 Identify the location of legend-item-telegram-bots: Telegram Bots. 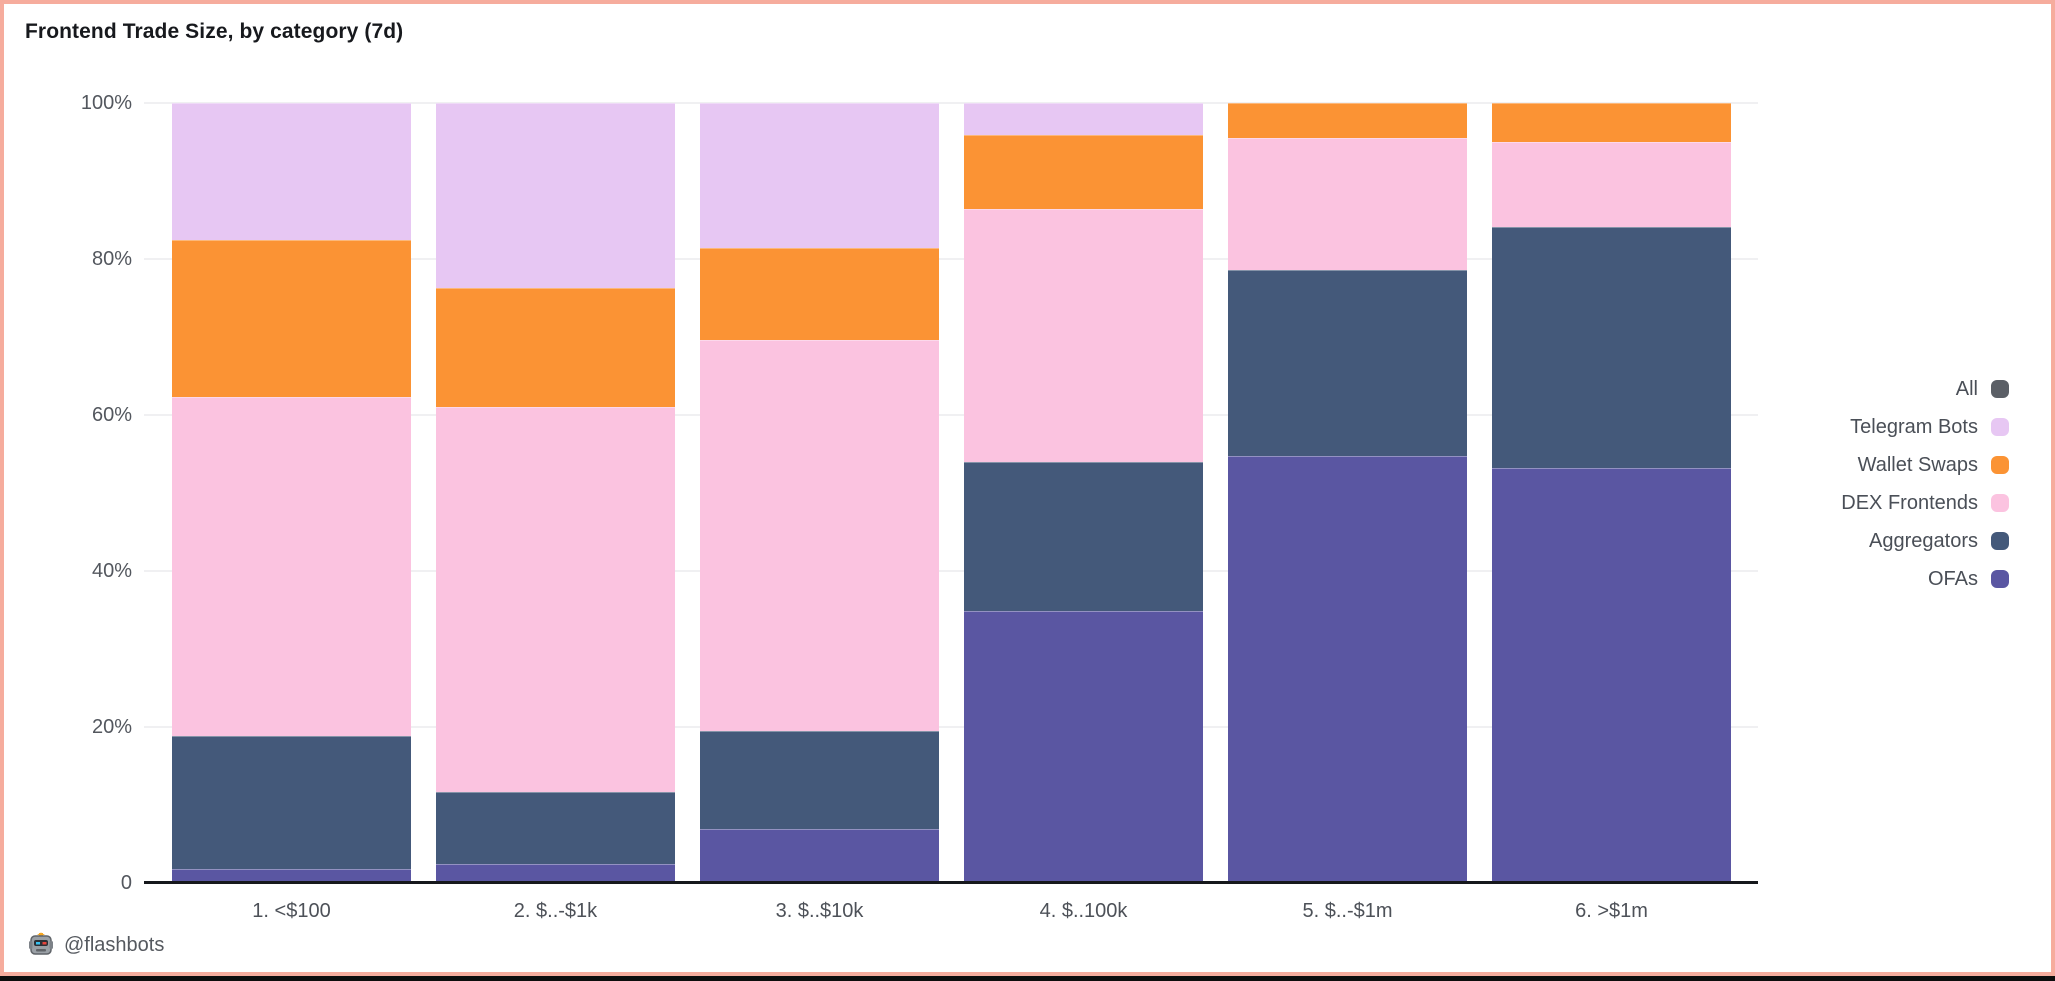
(1925, 427).